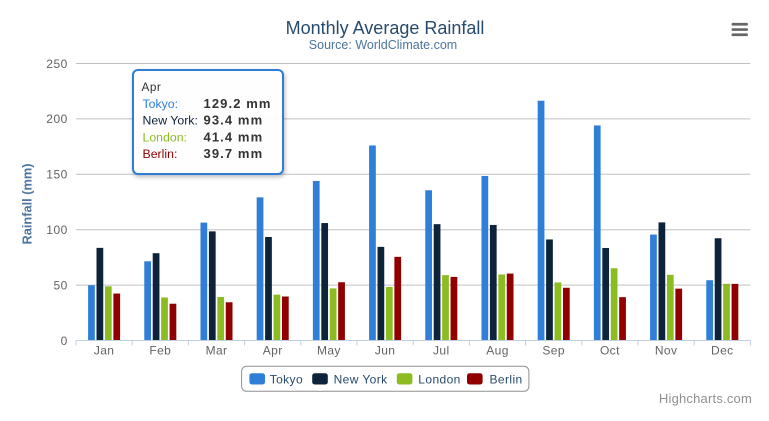 The height and width of the screenshot is (421, 769). Describe the element at coordinates (27, 203) in the screenshot. I see `svg-text: Rainfall (mm)` at that location.